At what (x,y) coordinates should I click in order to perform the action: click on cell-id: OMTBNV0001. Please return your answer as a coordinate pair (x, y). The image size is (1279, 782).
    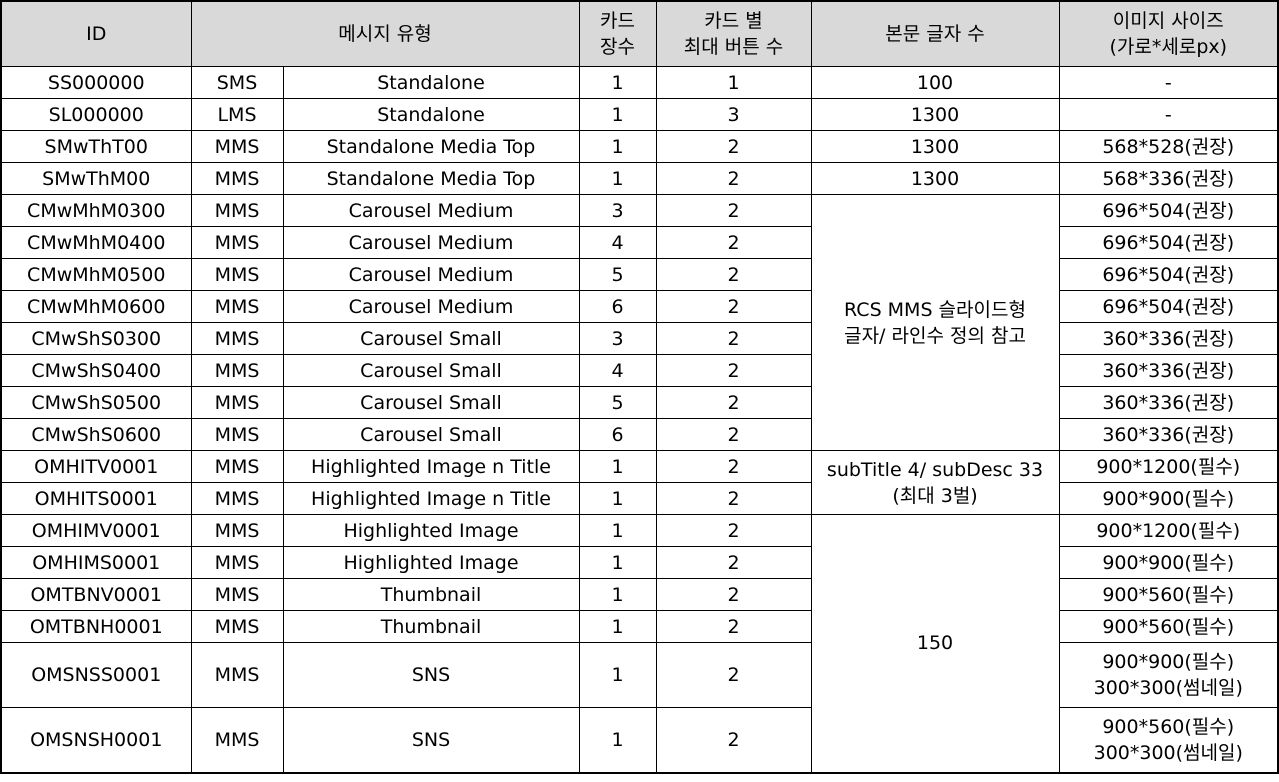
    Looking at the image, I should click on (96, 594).